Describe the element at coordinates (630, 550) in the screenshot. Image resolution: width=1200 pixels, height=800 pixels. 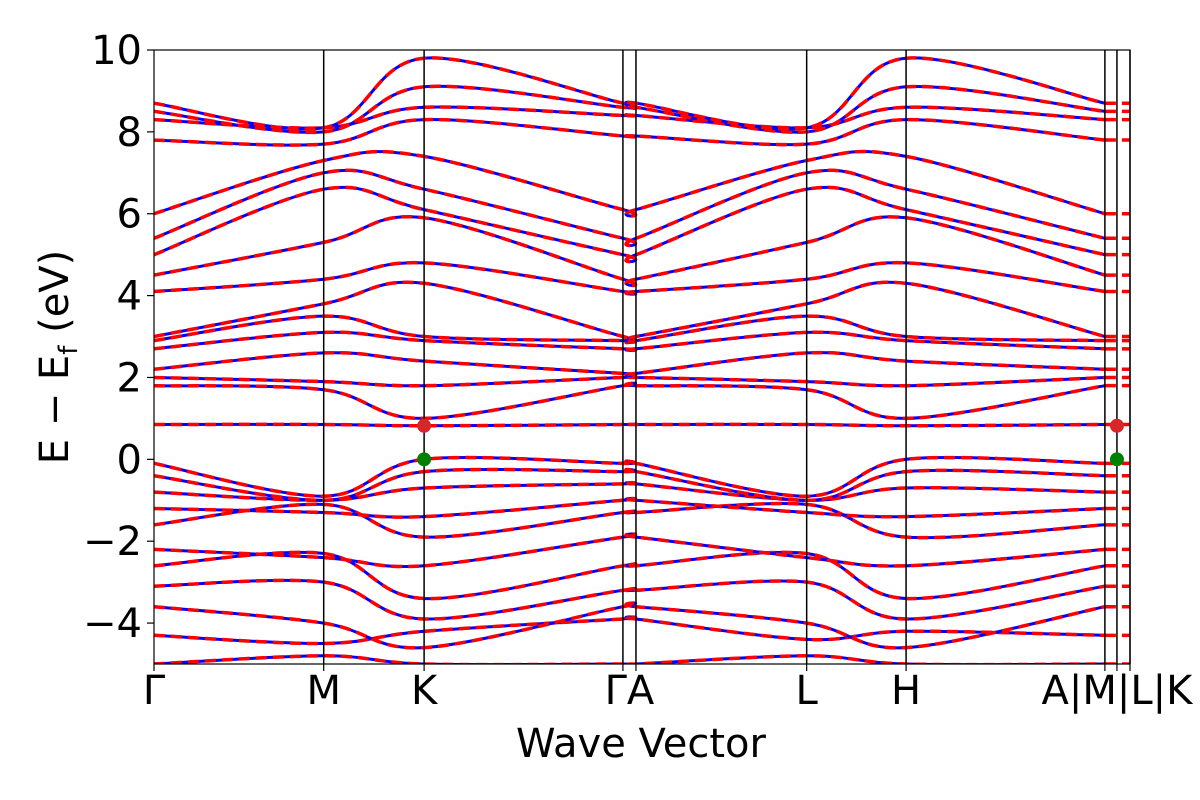
I see `band-6-dashed` at that location.